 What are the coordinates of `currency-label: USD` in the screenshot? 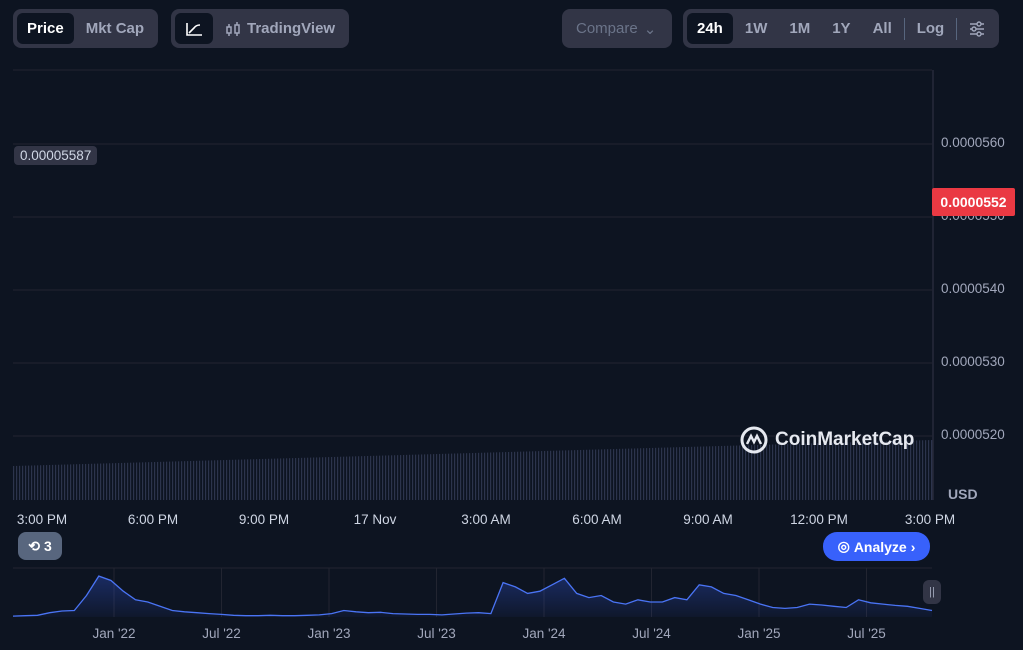 It's located at (963, 494).